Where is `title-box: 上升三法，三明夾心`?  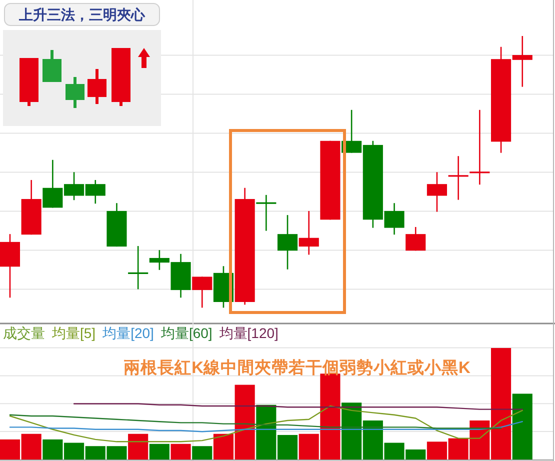 title-box: 上升三法，三明夾心 is located at coordinates (82, 14).